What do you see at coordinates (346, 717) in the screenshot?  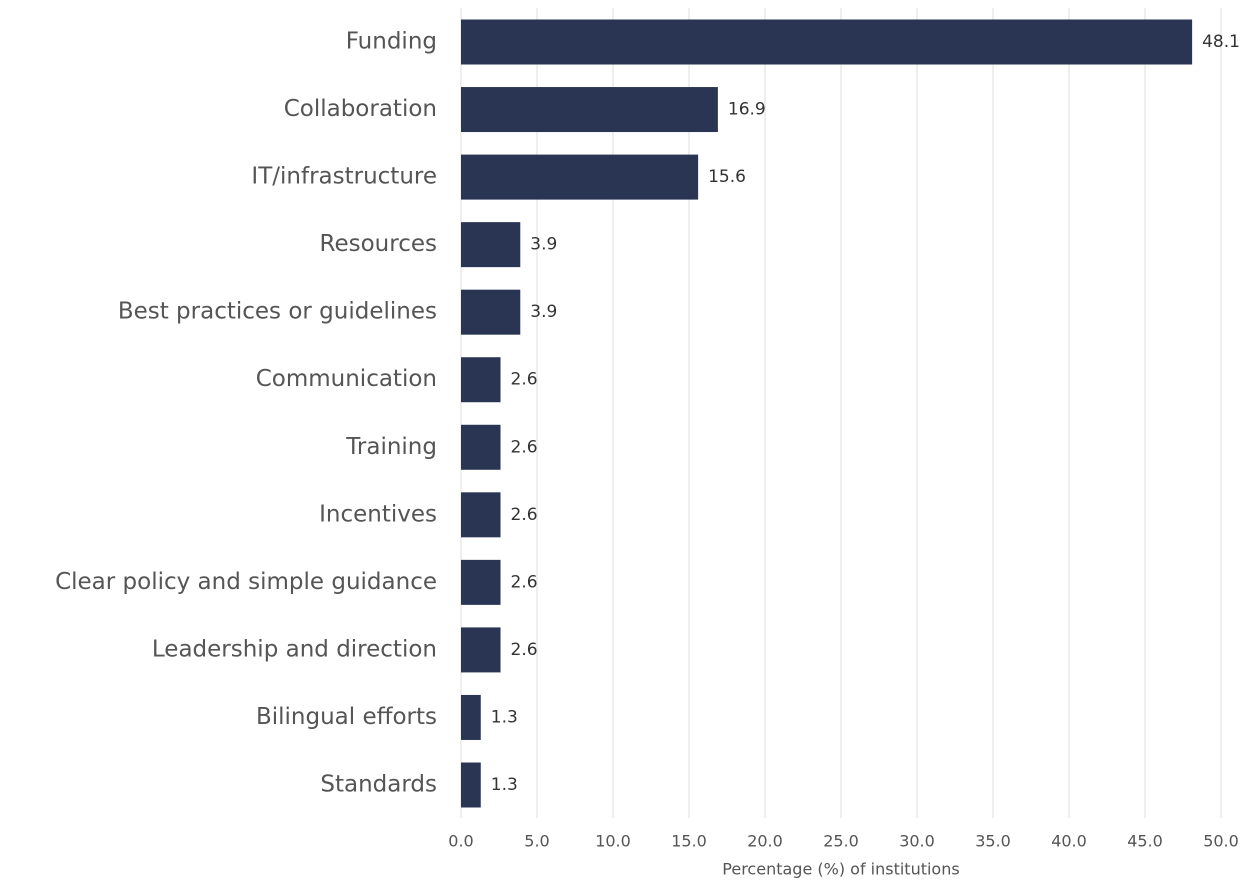 I see `category-label: Bilingual efforts` at bounding box center [346, 717].